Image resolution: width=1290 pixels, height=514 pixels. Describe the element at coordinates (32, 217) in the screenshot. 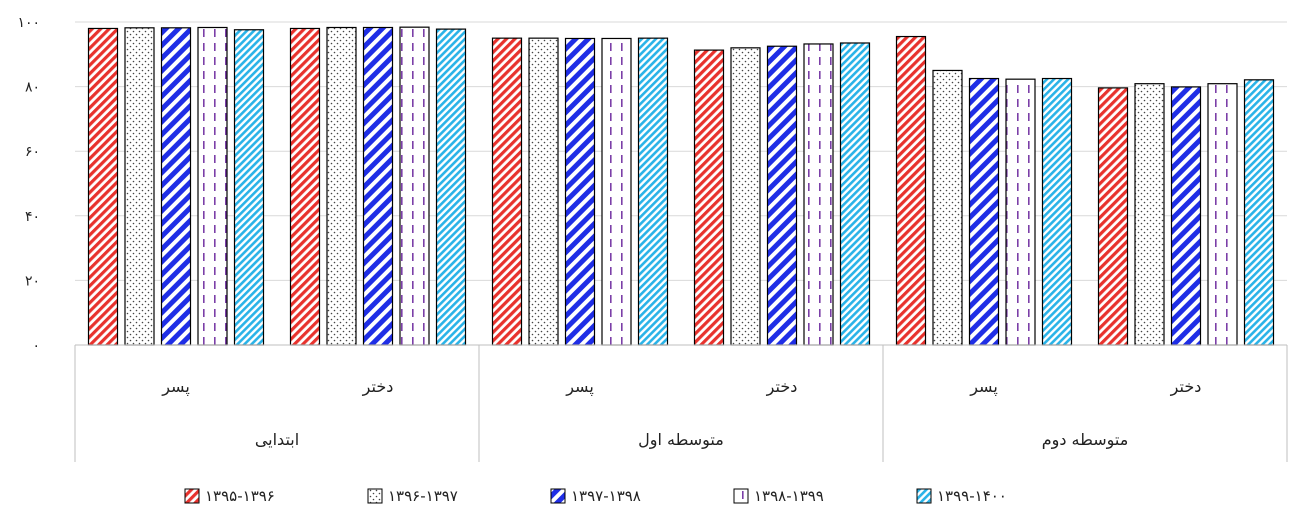

I see `y-tick-label: ۴۰` at that location.